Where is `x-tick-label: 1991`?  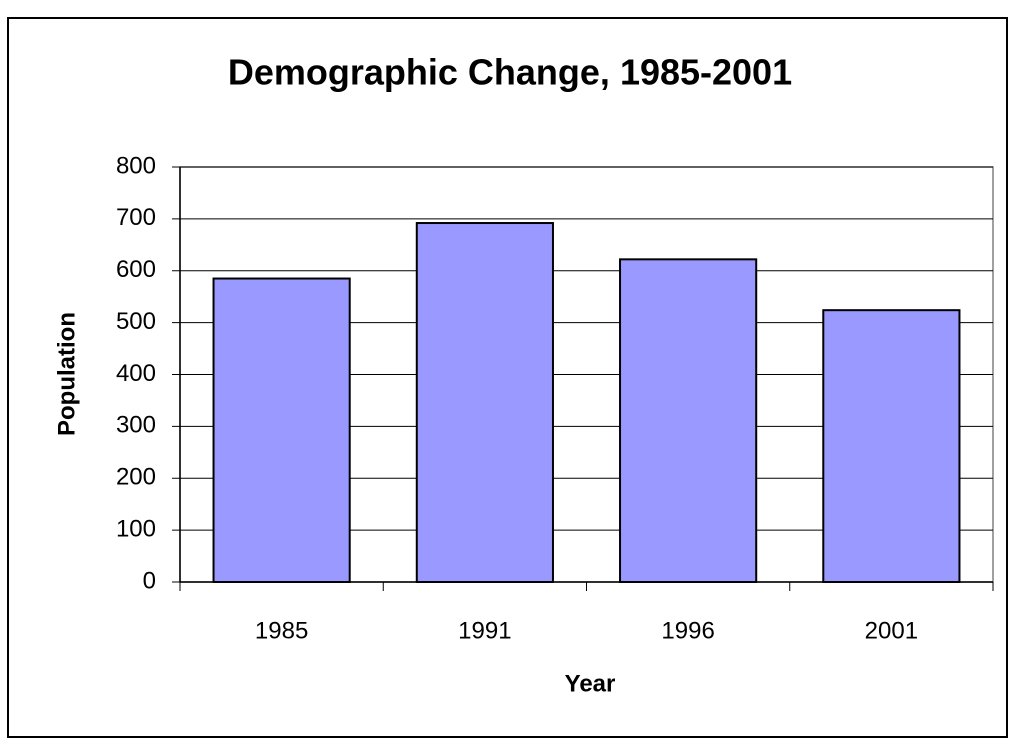 x-tick-label: 1991 is located at coordinates (484, 630).